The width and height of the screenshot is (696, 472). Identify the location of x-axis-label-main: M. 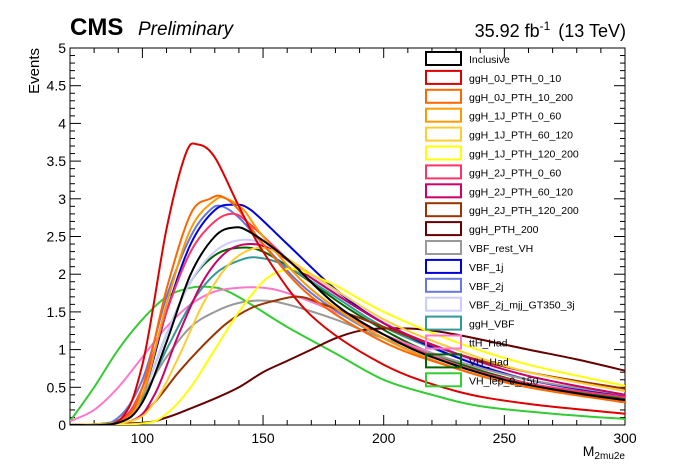
(589, 451).